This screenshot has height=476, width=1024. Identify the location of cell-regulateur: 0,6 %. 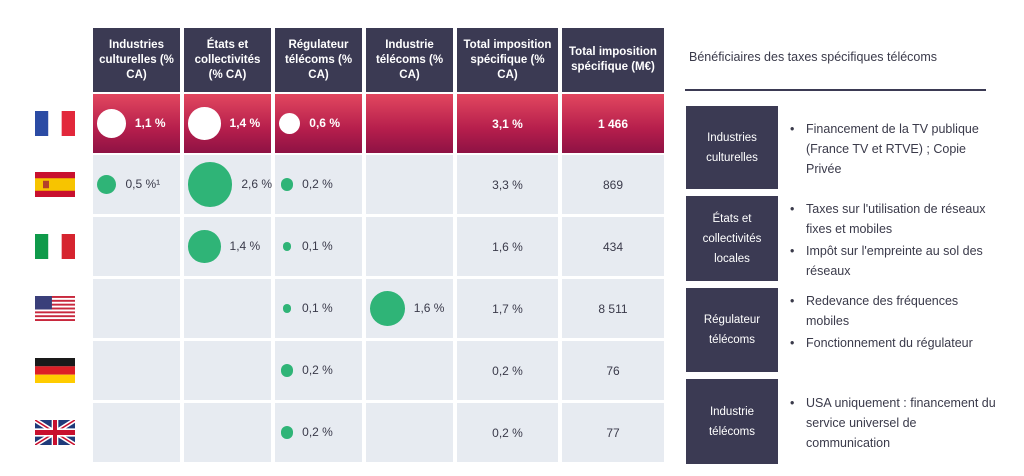
(318, 123).